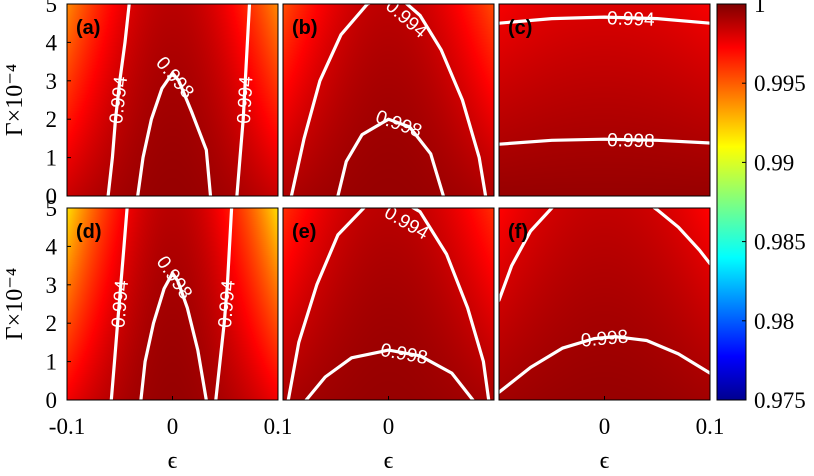 This screenshot has width=814, height=476. What do you see at coordinates (518, 232) in the screenshot?
I see `panel-label: (f)` at bounding box center [518, 232].